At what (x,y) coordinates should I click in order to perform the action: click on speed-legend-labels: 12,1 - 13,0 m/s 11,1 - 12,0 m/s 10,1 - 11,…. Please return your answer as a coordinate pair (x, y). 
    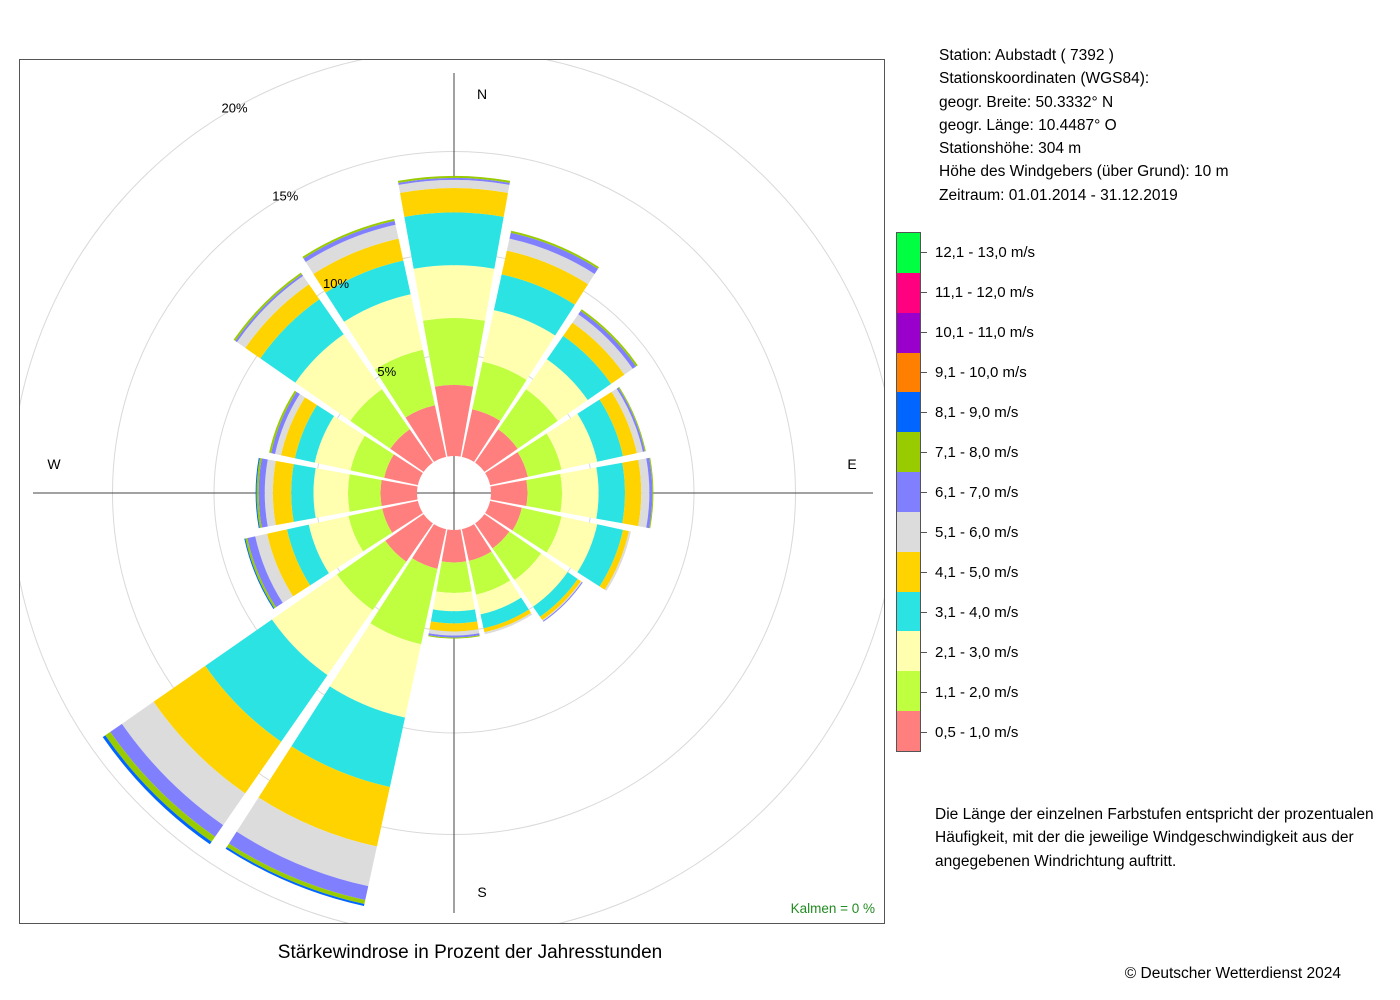
    Looking at the image, I should click on (1000, 492).